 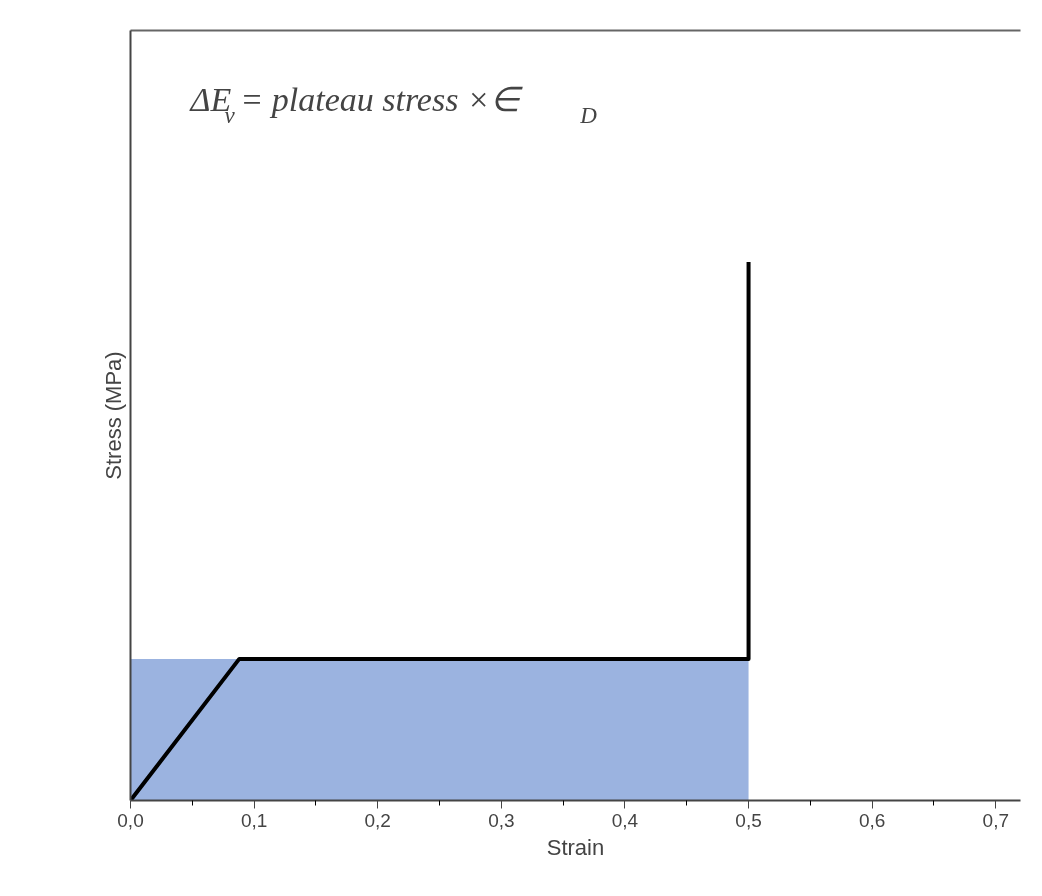 What do you see at coordinates (113, 415) in the screenshot?
I see `y-axis-title: Stress (MPa)` at bounding box center [113, 415].